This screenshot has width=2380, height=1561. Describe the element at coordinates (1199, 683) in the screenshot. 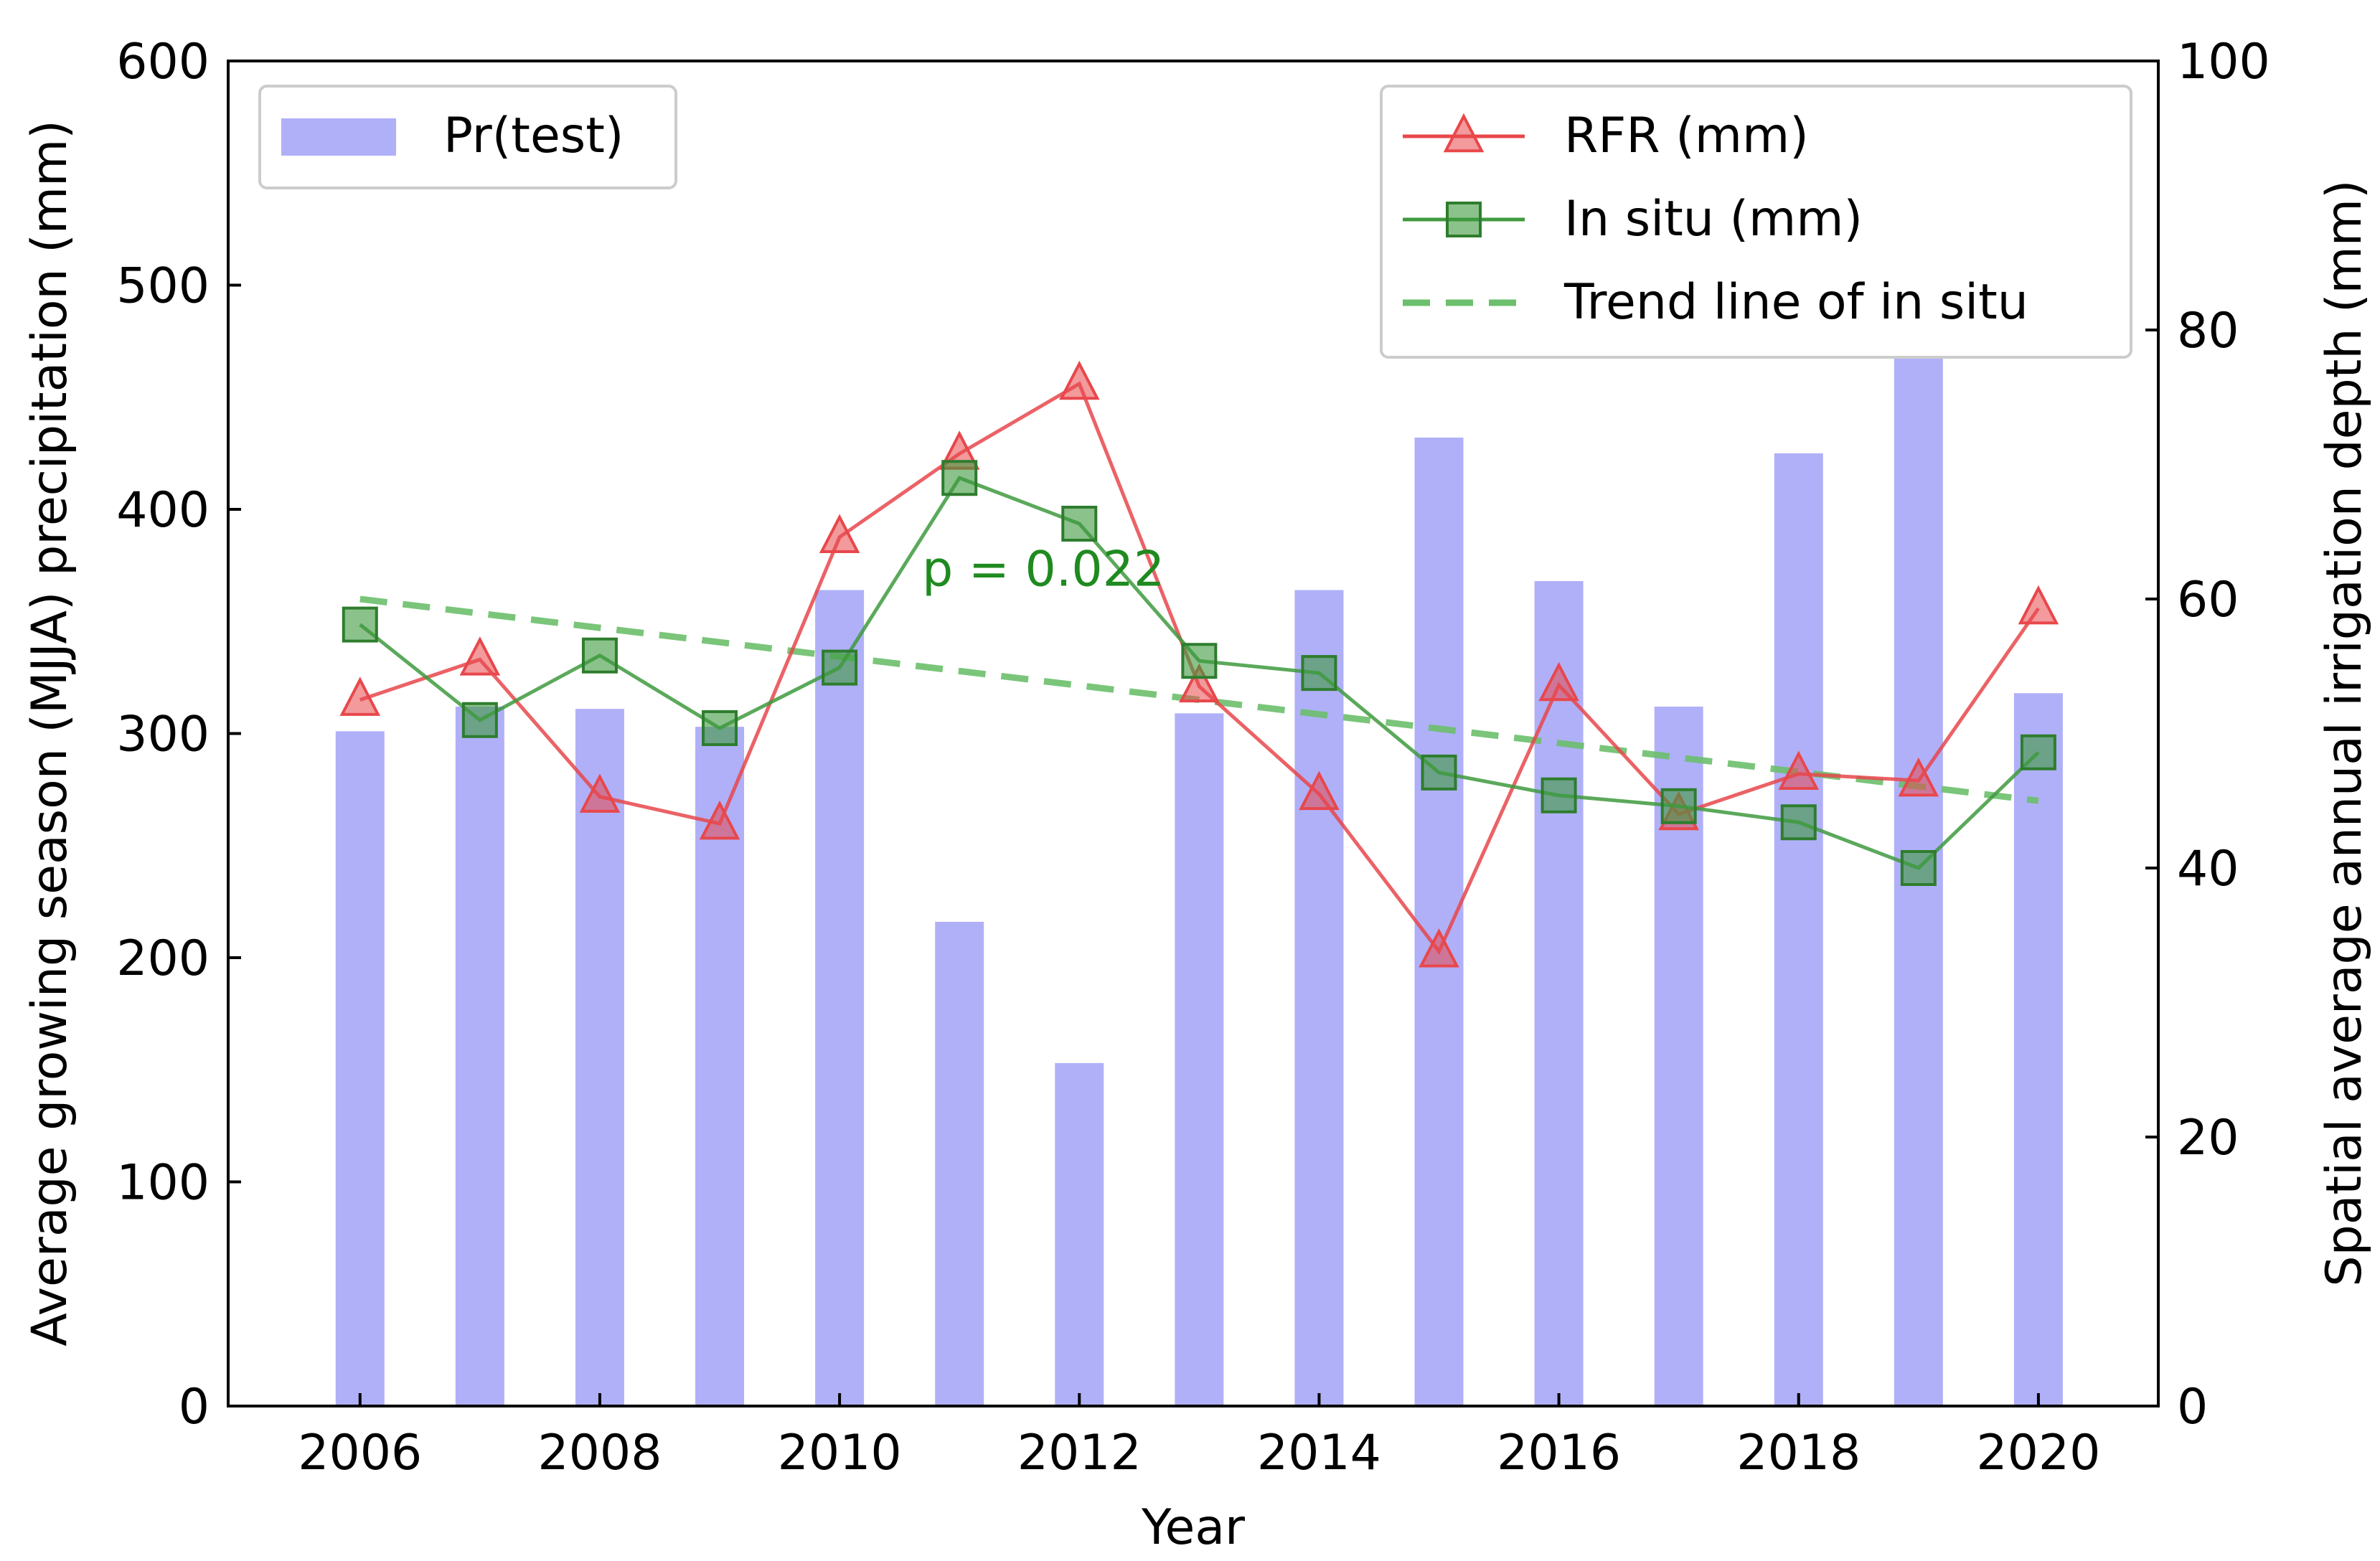

I see `point-rfr-2013` at that location.